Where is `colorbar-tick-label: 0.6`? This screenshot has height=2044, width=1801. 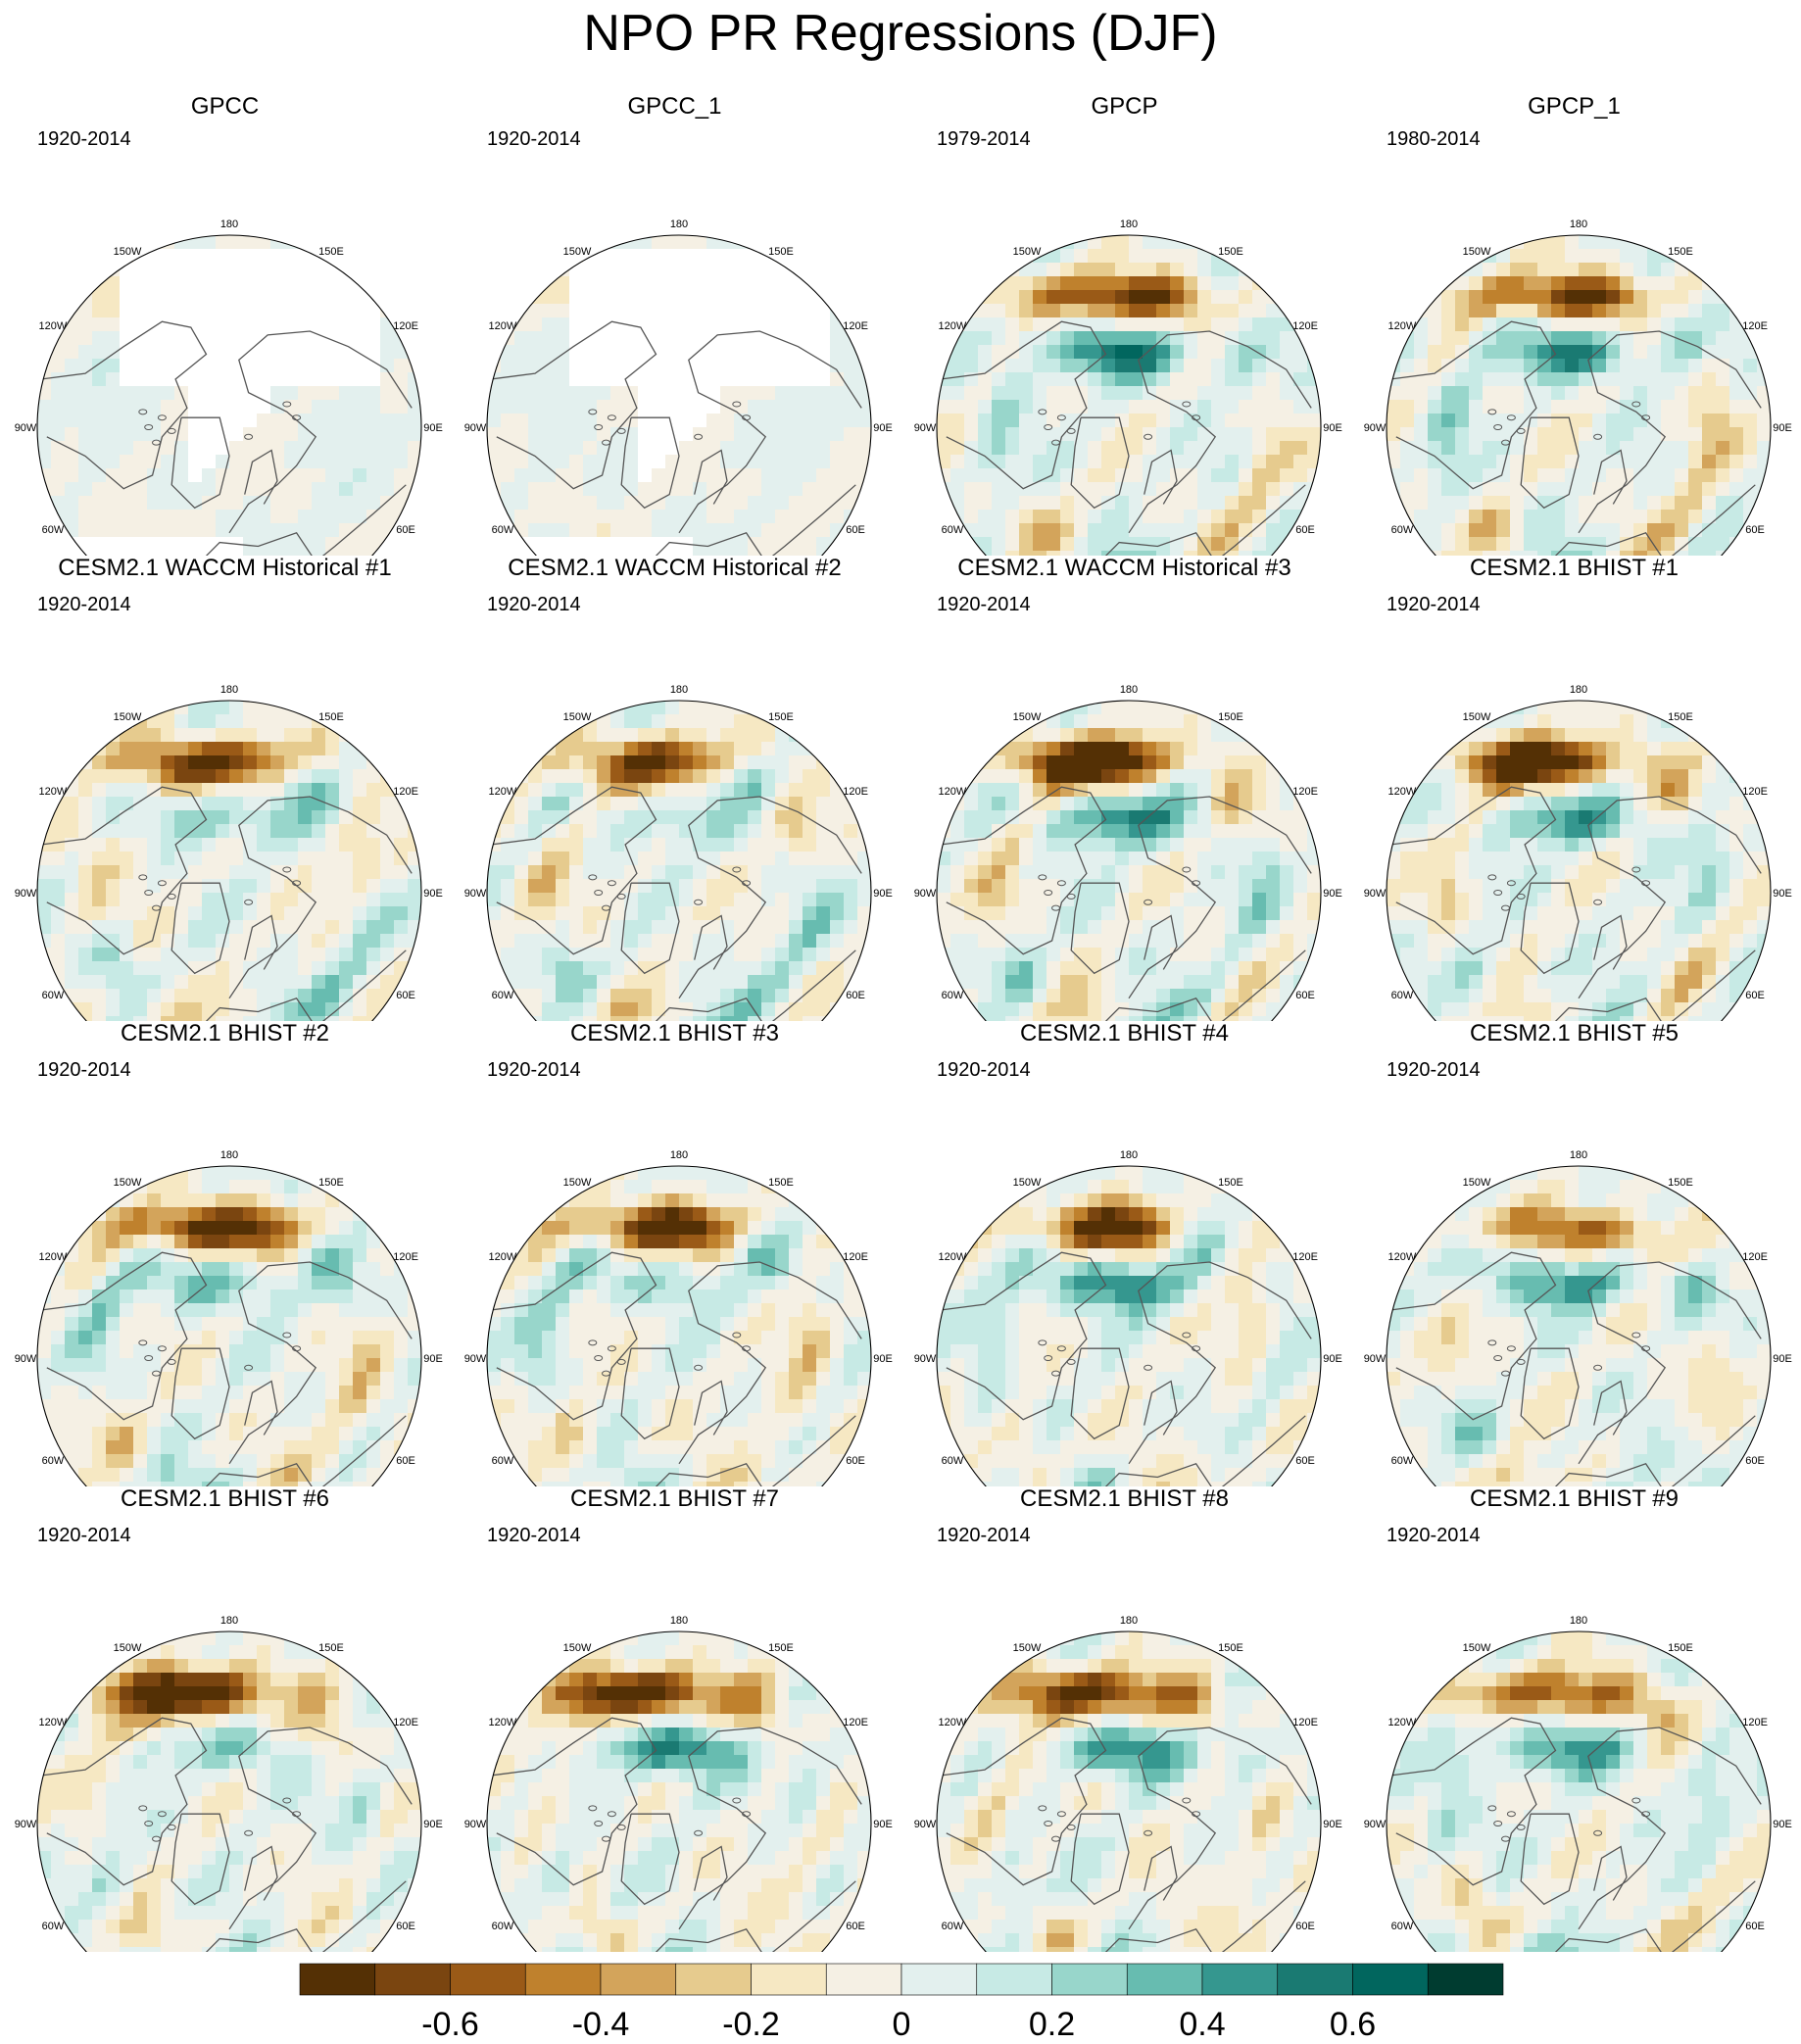 colorbar-tick-label: 0.6 is located at coordinates (1353, 2025).